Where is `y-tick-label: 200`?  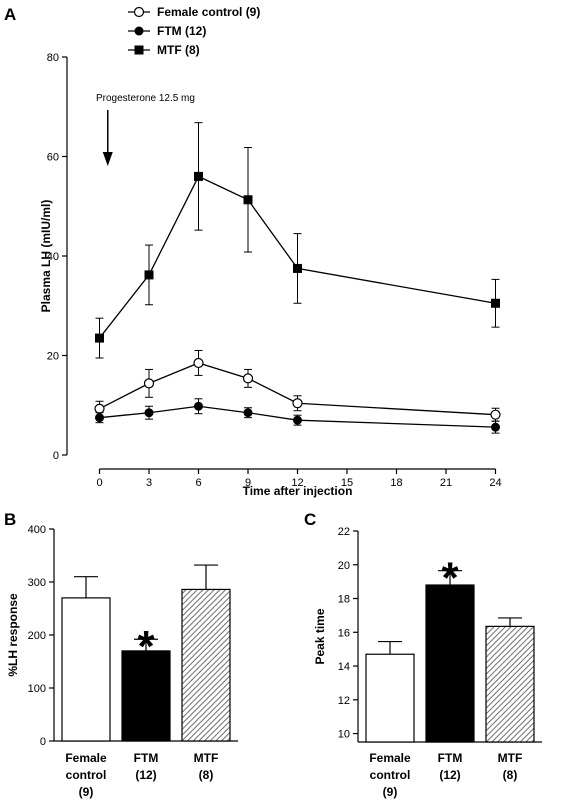
y-tick-label: 200 is located at coordinates (37, 636).